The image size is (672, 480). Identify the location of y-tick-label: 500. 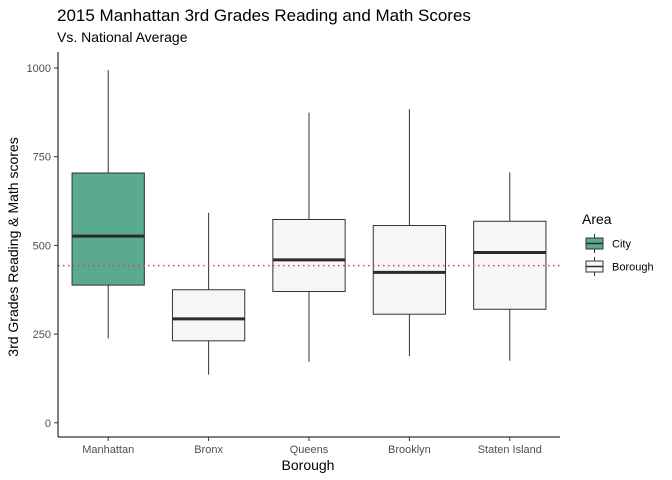
(42, 246).